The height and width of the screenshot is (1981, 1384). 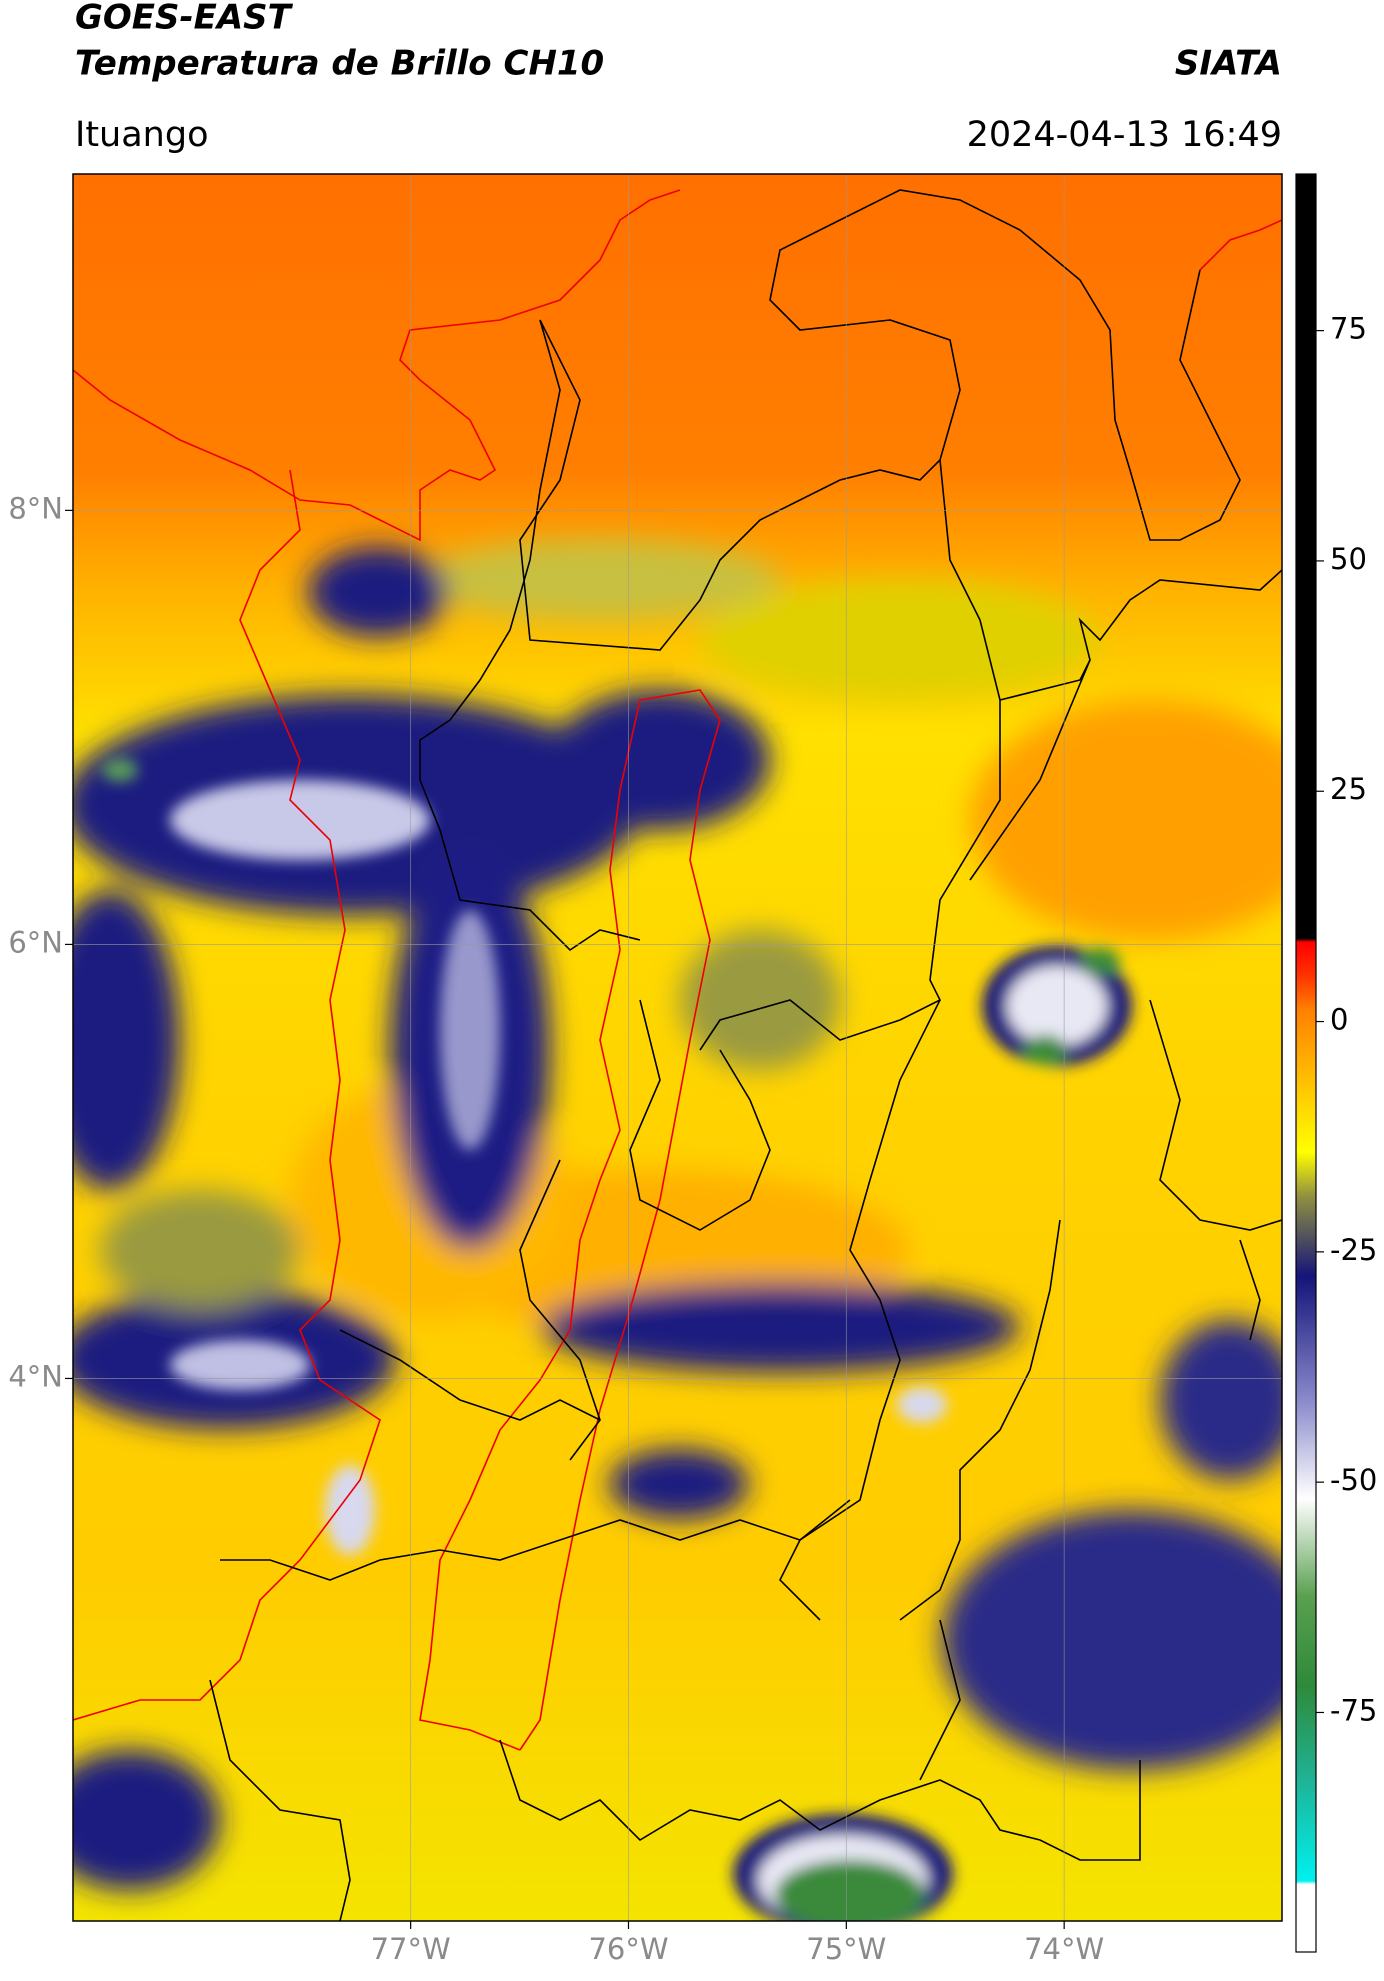 I want to click on y-tick-label: 6°N, so click(x=35, y=942).